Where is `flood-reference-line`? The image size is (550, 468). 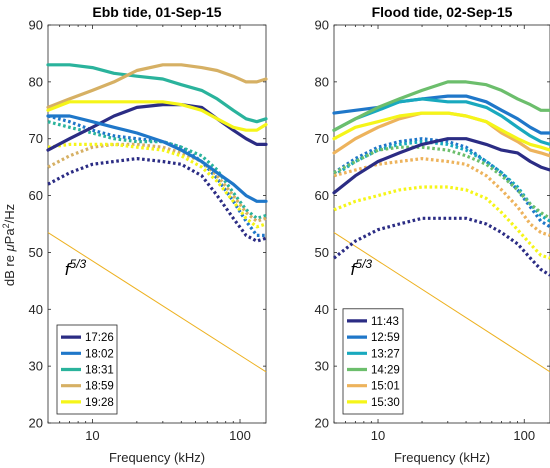
flood-reference-line is located at coordinates (441, 302).